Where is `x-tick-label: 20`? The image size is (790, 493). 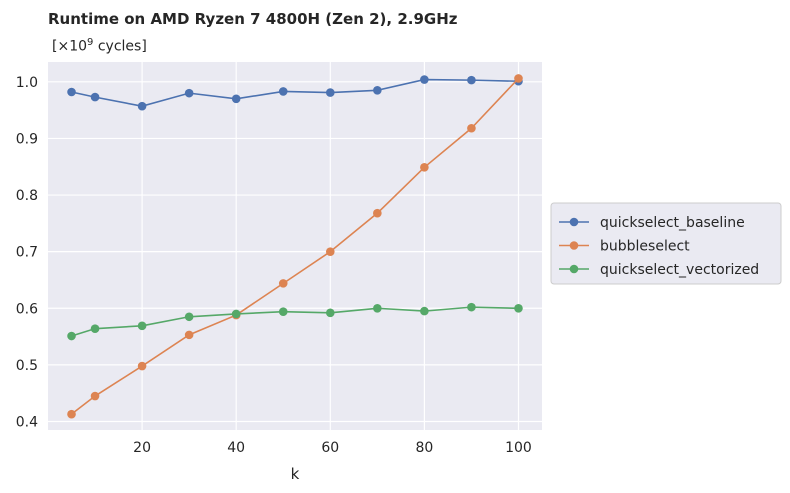
x-tick-label: 20 is located at coordinates (142, 448).